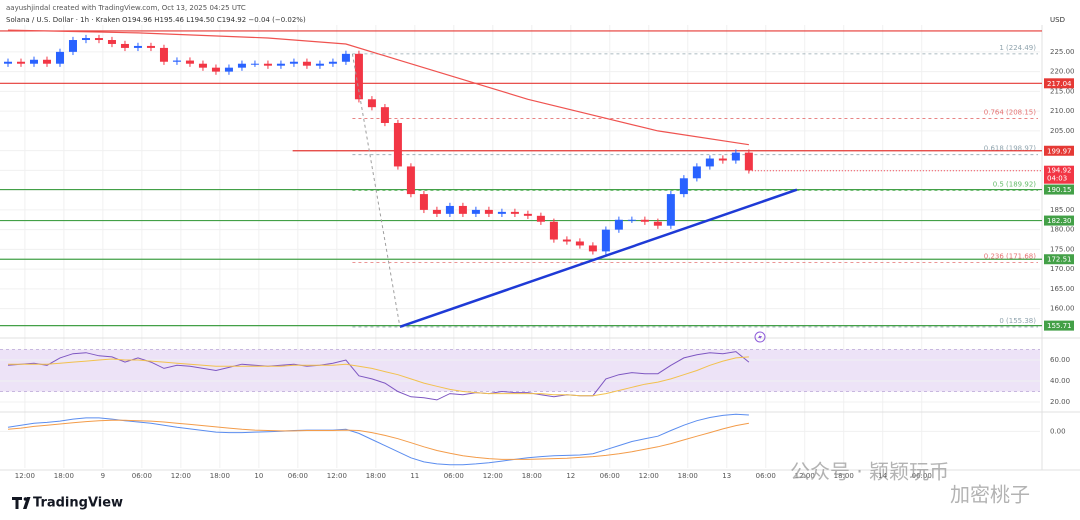 Image resolution: width=1080 pixels, height=520 pixels. I want to click on y-tick-label: 180.00, so click(1062, 230).